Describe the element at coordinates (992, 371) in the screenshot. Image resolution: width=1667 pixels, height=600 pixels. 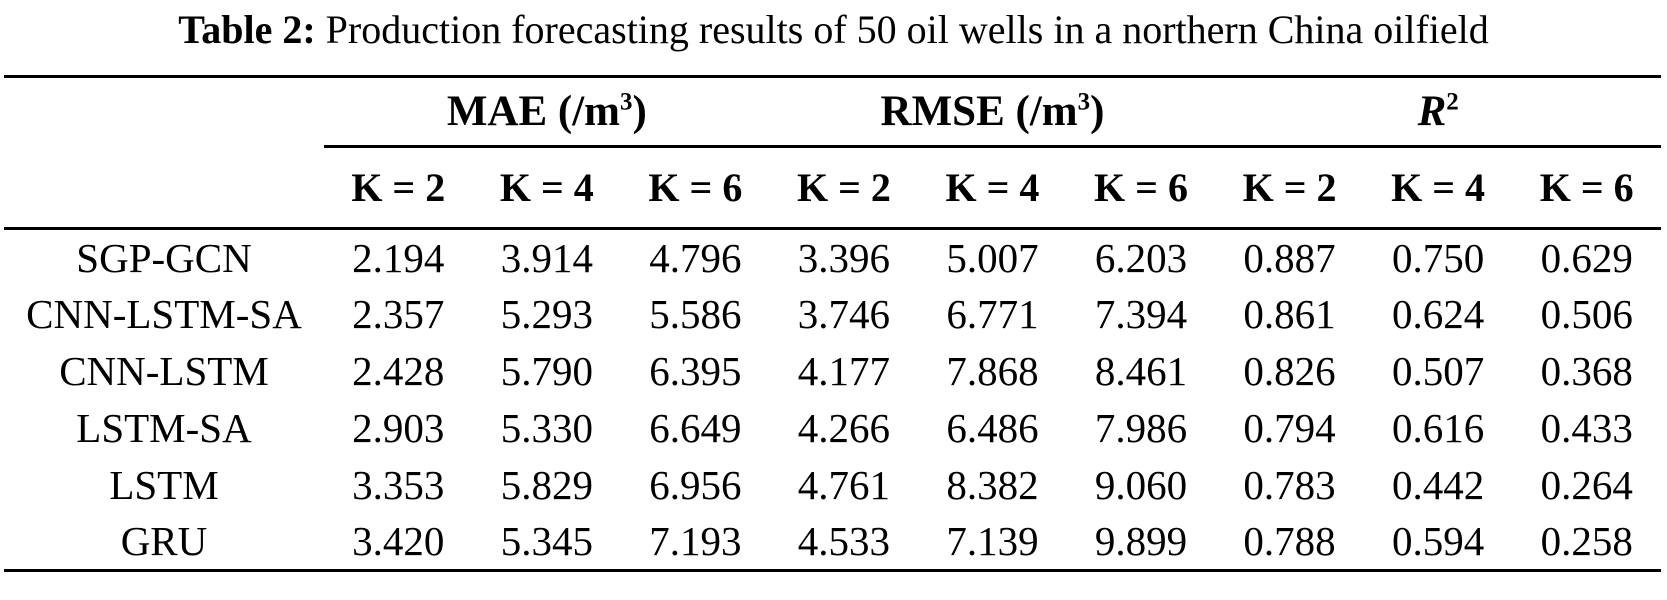
I see `value-cell: 7.868` at that location.